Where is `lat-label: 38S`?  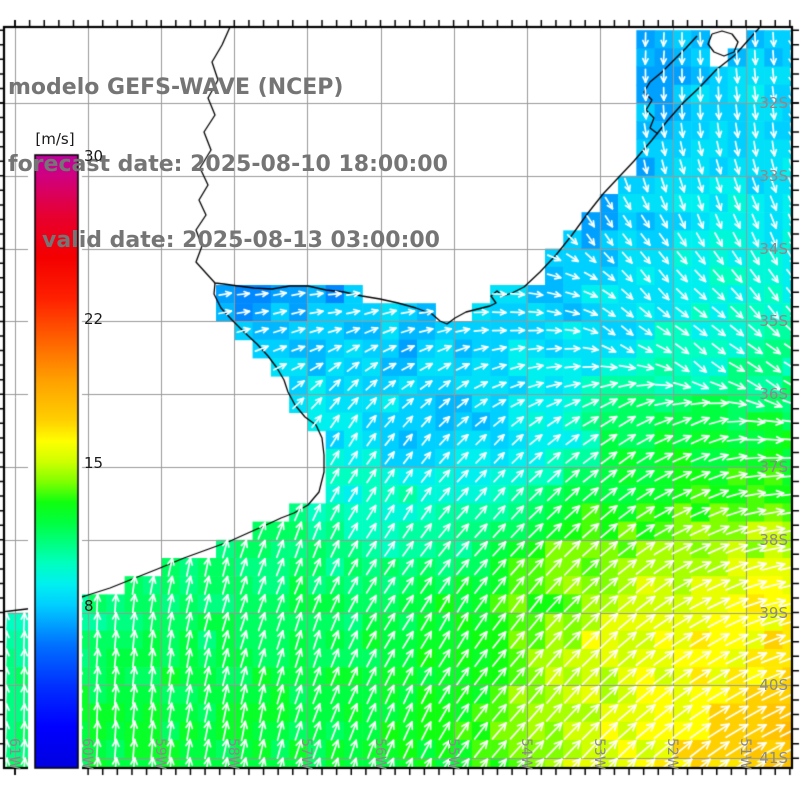 lat-label: 38S is located at coordinates (773, 539).